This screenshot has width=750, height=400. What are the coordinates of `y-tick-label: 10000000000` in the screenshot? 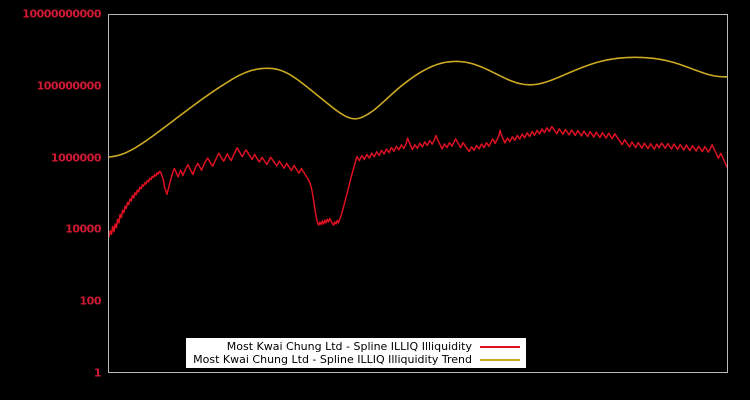 It's located at (61, 14).